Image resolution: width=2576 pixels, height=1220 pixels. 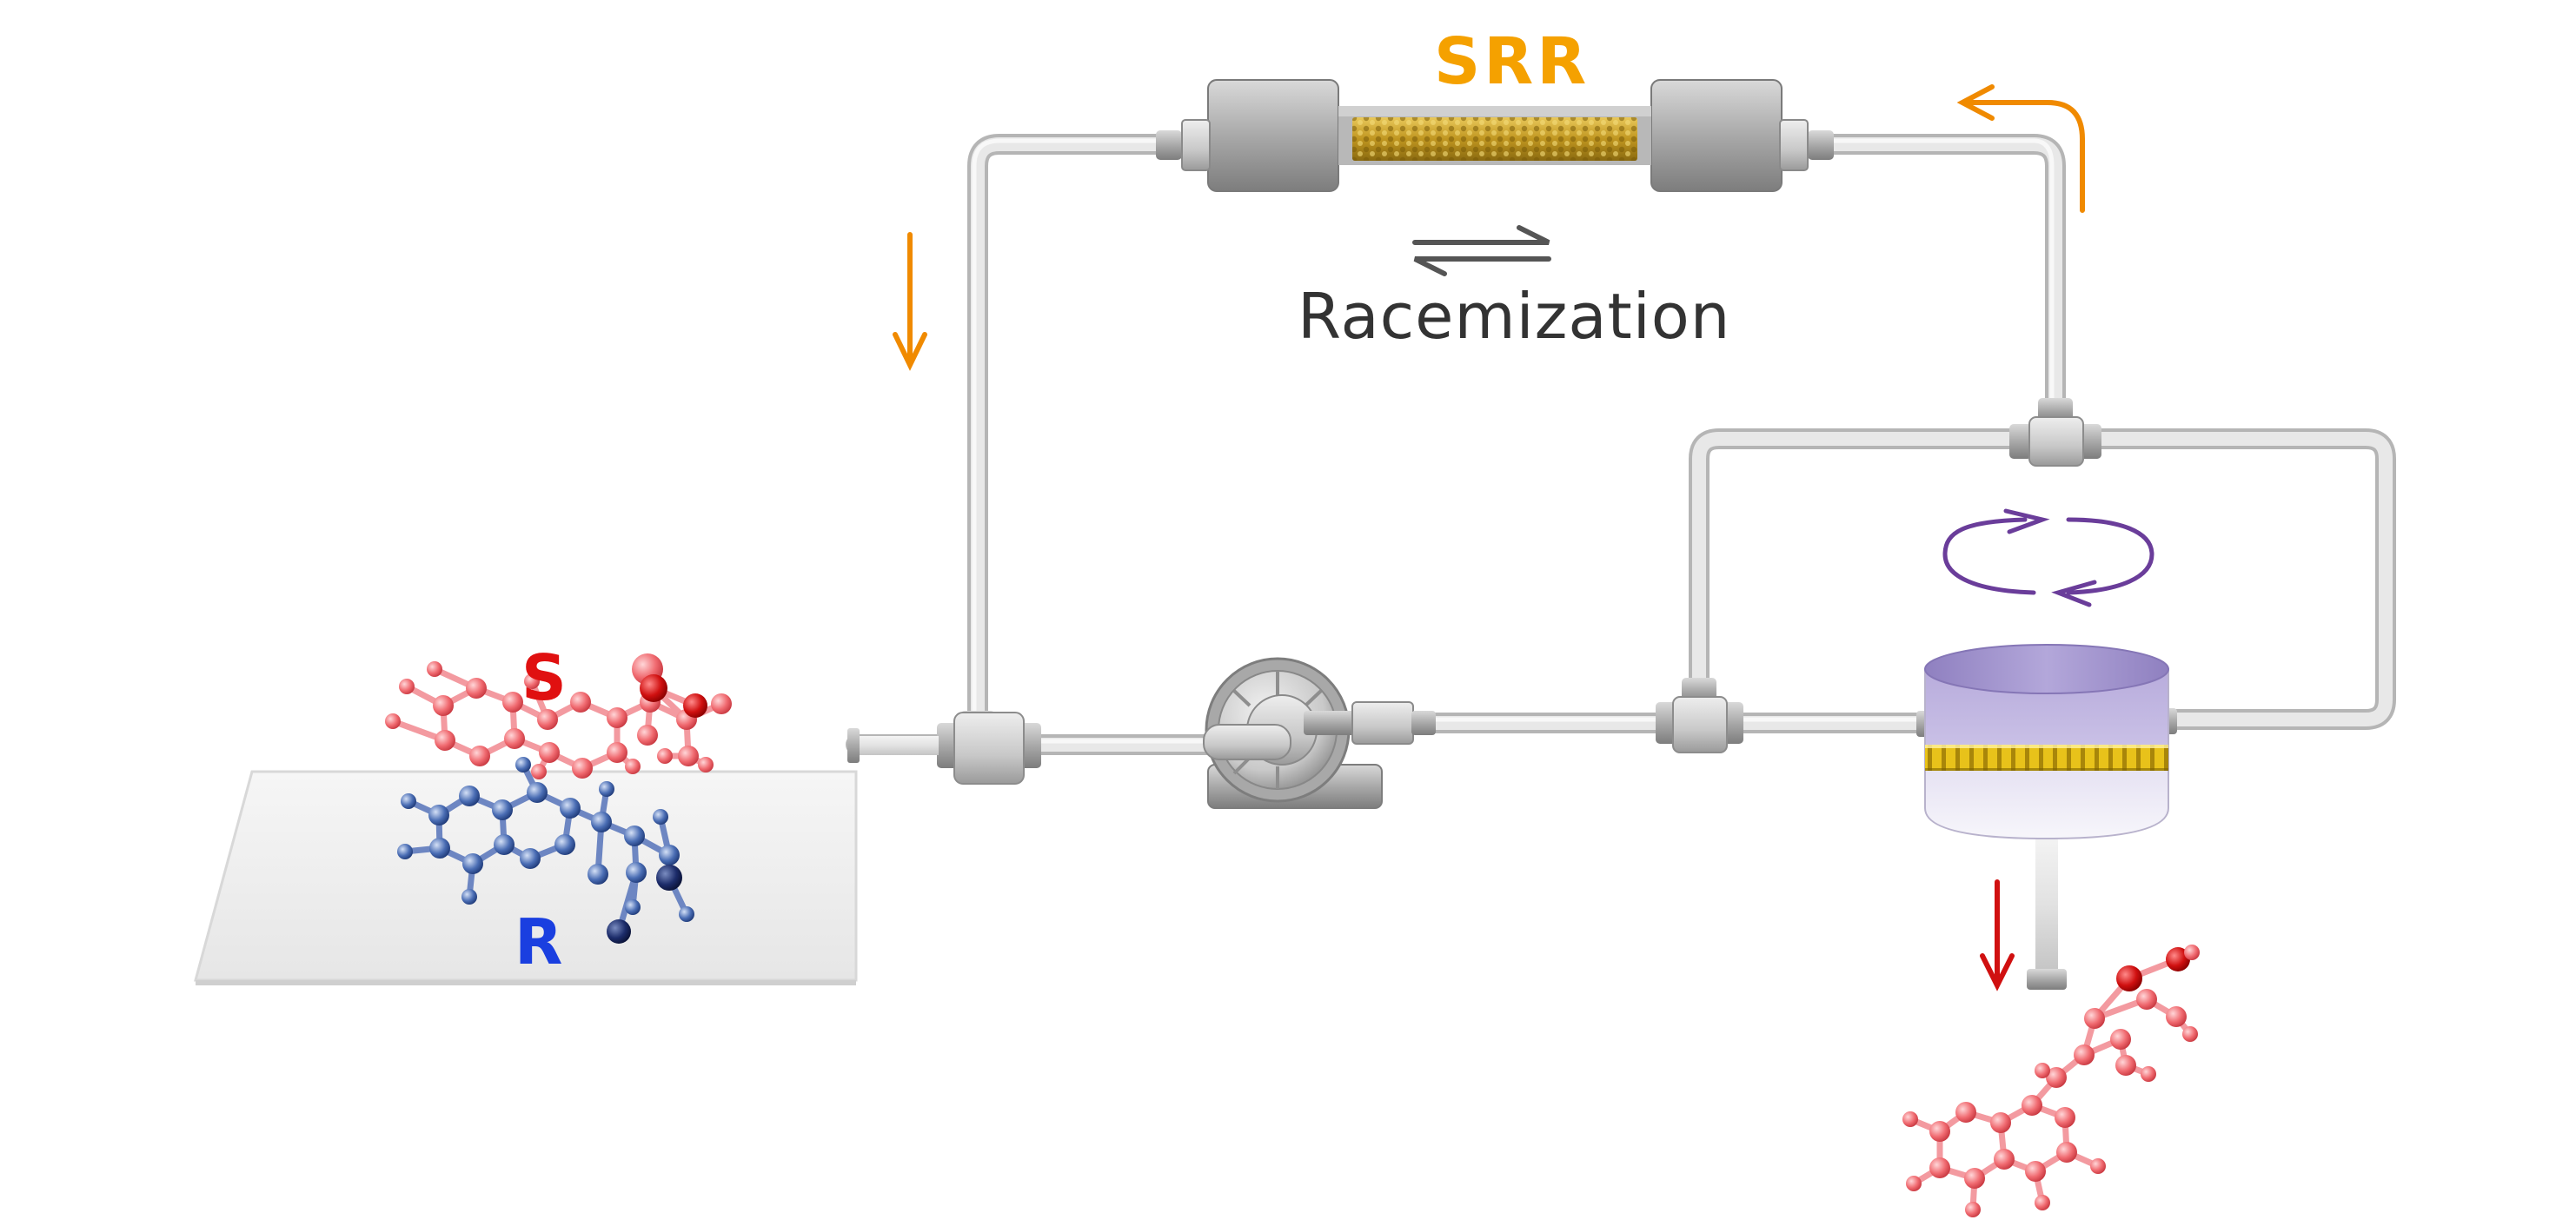 I want to click on crystallizer-icon, so click(x=2046, y=817).